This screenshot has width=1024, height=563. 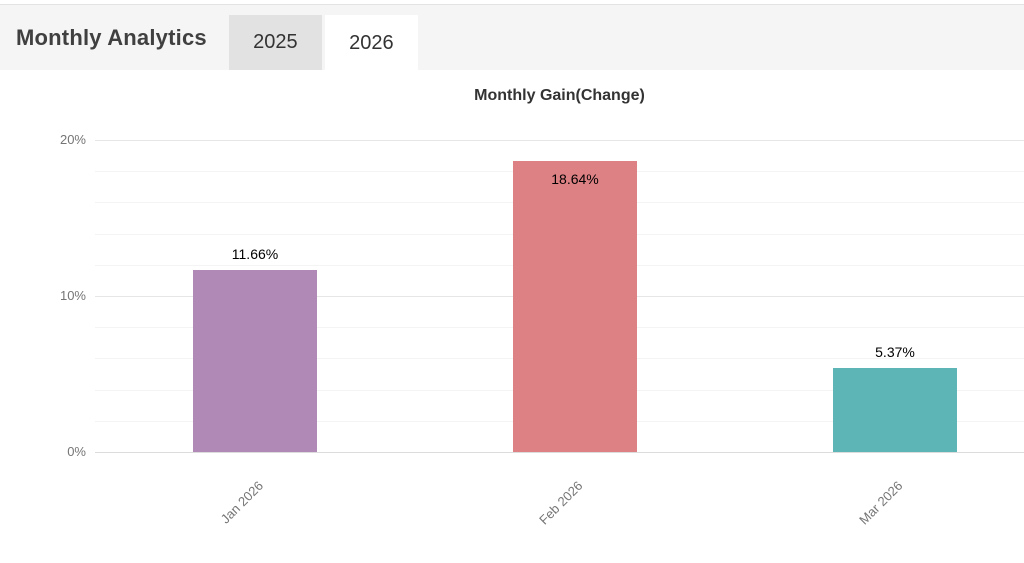 What do you see at coordinates (371, 43) in the screenshot?
I see `tab-2026: 2026` at bounding box center [371, 43].